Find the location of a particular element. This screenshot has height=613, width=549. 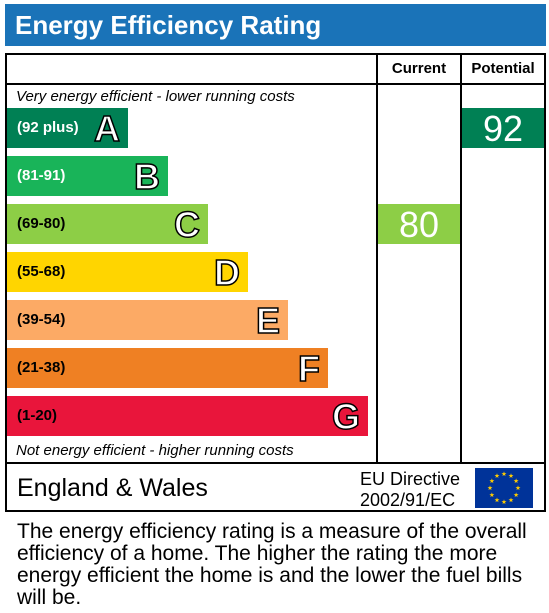

rating-current: 80 is located at coordinates (419, 224).